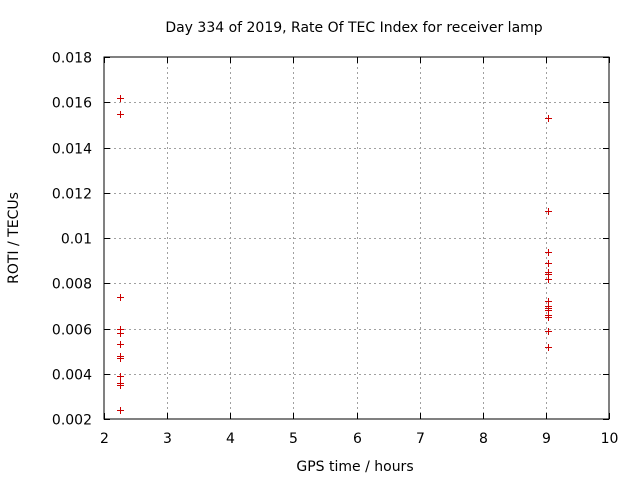  Describe the element at coordinates (354, 467) in the screenshot. I see `x-axis-label: GPS time / hours` at that location.